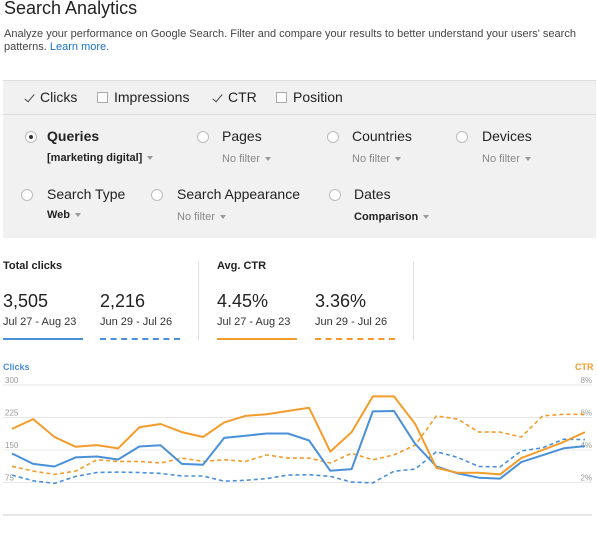 This screenshot has width=597, height=548. I want to click on ctr-checkbox, so click(216, 97).